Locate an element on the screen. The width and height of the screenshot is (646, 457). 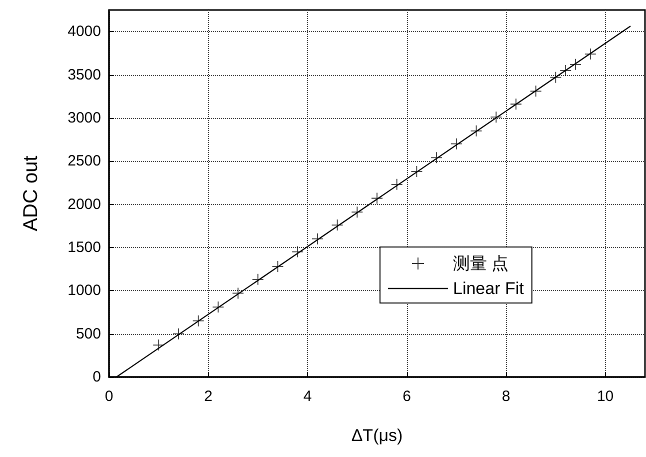
y-tick-label: 1000 is located at coordinates (84, 291).